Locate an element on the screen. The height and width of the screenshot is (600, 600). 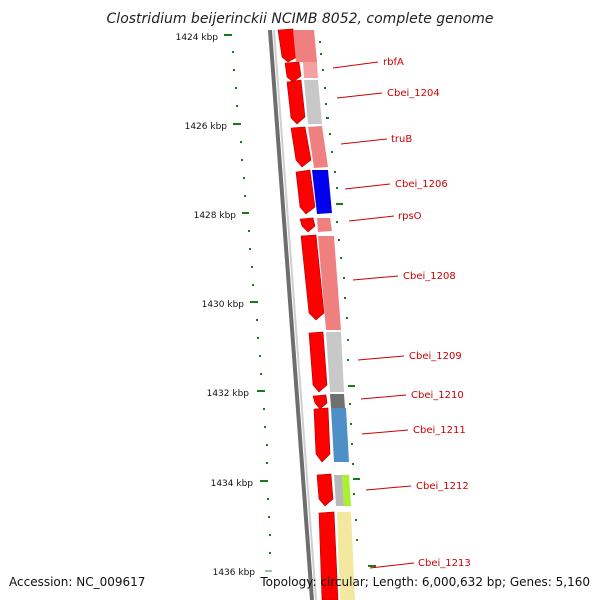
gene-arrow-truB is located at coordinates (301, 147).